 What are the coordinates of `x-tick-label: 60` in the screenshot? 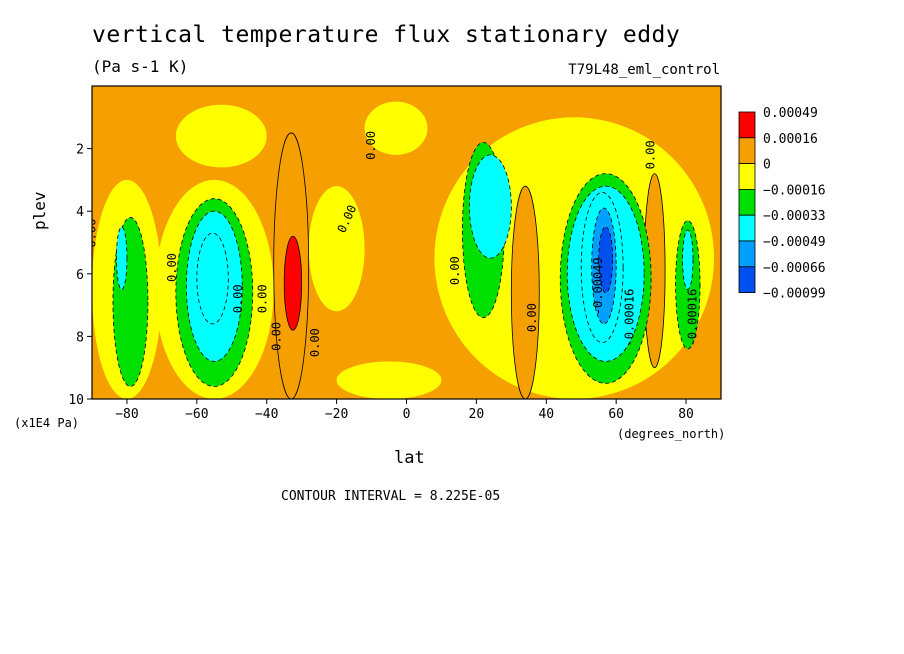 It's located at (616, 414).